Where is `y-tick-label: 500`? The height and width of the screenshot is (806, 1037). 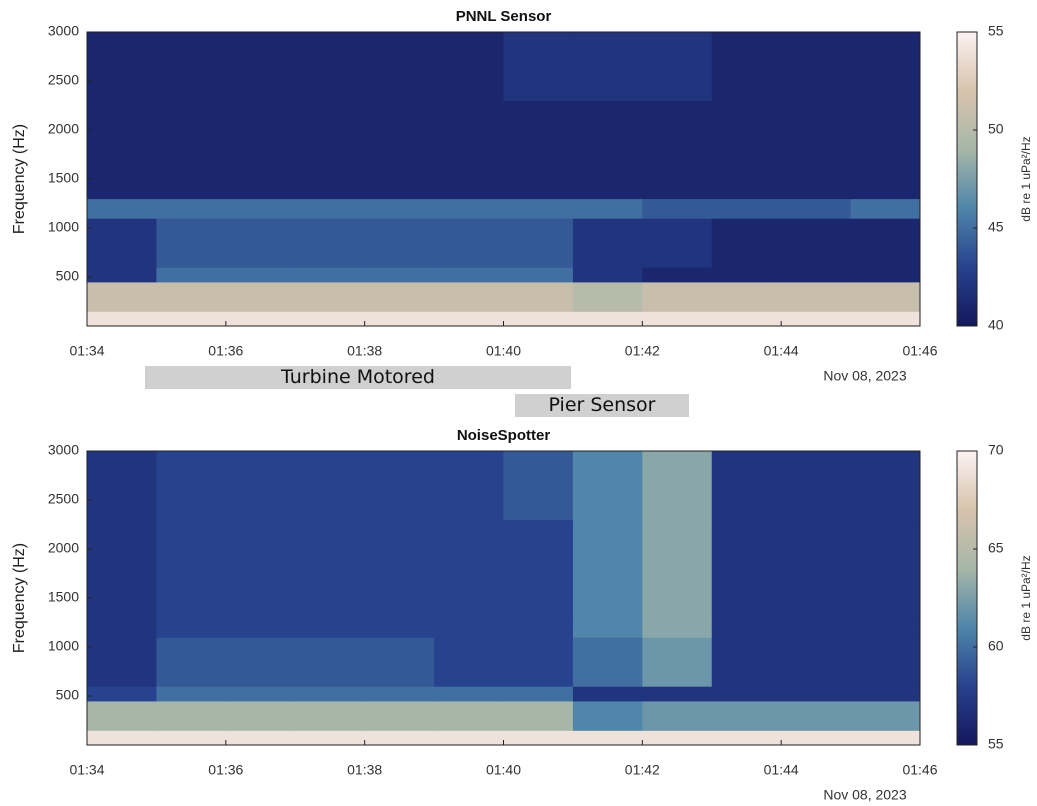 y-tick-label: 500 is located at coordinates (68, 276).